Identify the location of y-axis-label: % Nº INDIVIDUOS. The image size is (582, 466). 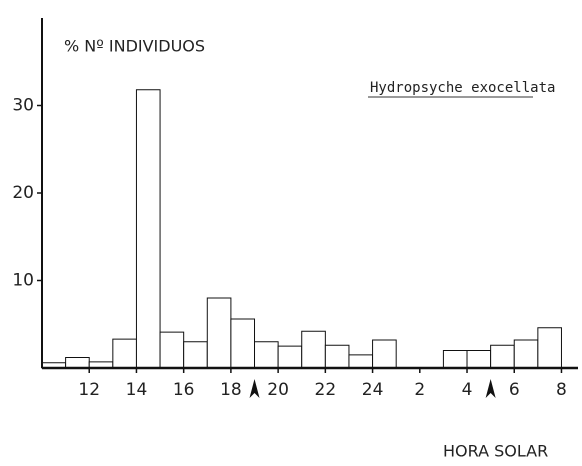
(134, 46).